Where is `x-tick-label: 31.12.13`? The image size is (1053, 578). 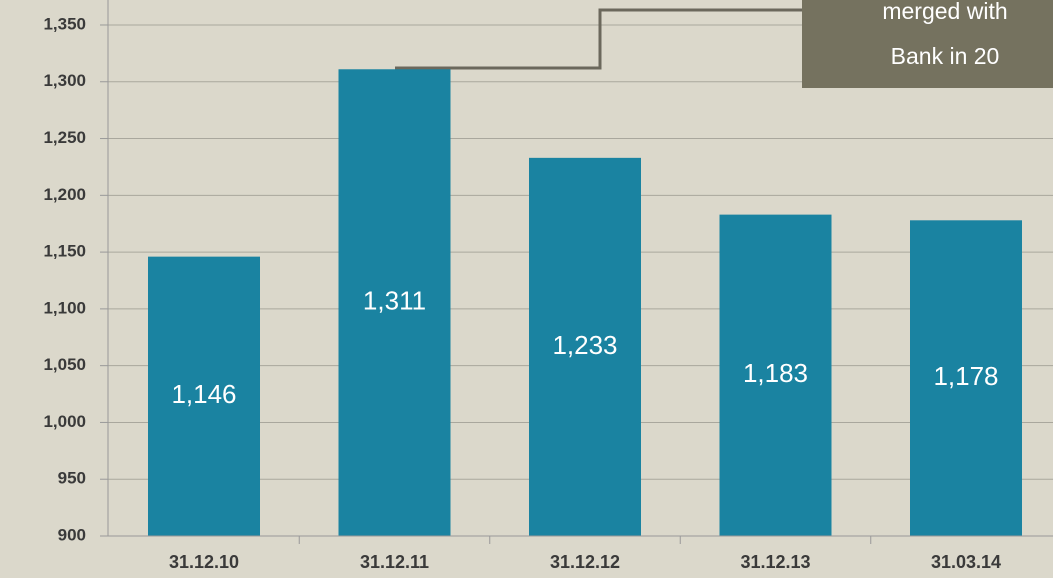 x-tick-label: 31.12.13 is located at coordinates (775, 562).